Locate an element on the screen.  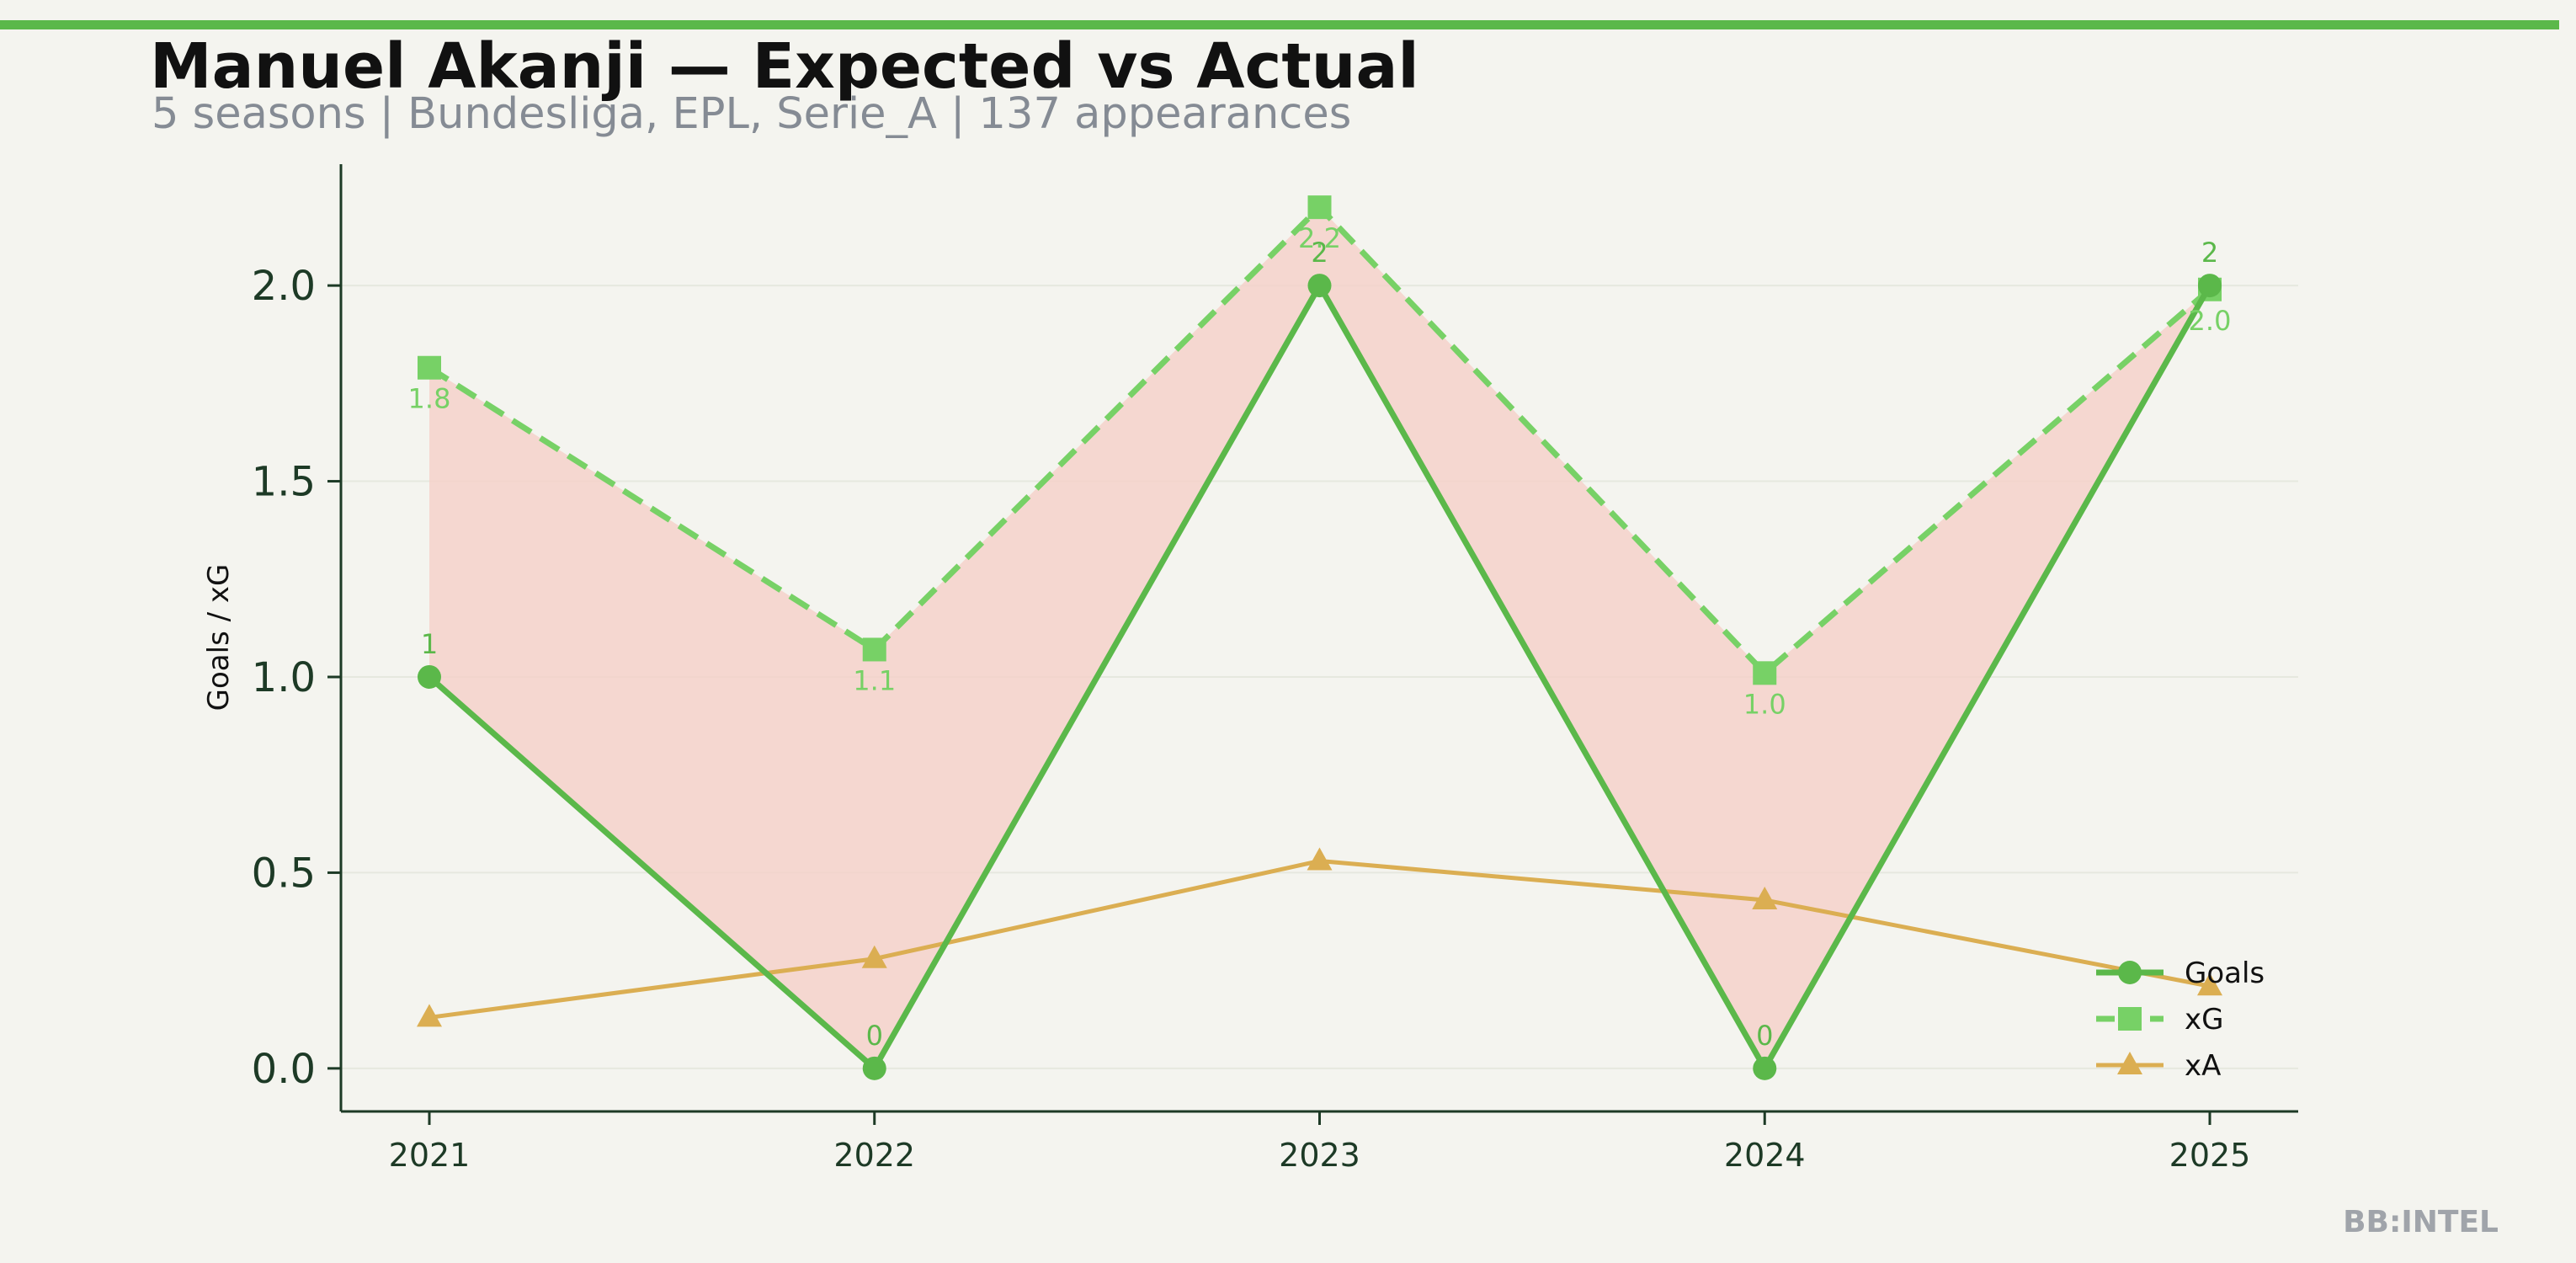
data-label-xg: 2.2 is located at coordinates (1320, 238).